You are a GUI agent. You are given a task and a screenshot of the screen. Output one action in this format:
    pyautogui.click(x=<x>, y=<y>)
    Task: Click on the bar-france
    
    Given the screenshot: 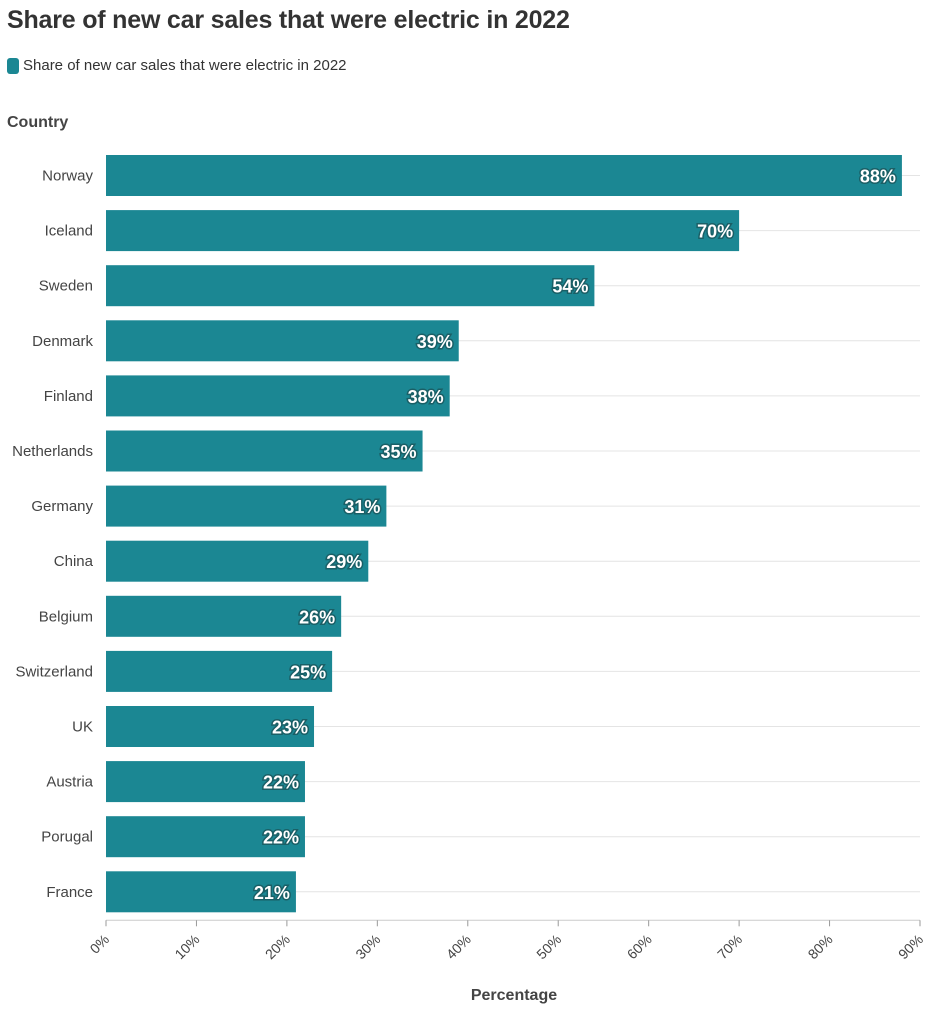 What is the action you would take?
    pyautogui.click(x=201, y=892)
    